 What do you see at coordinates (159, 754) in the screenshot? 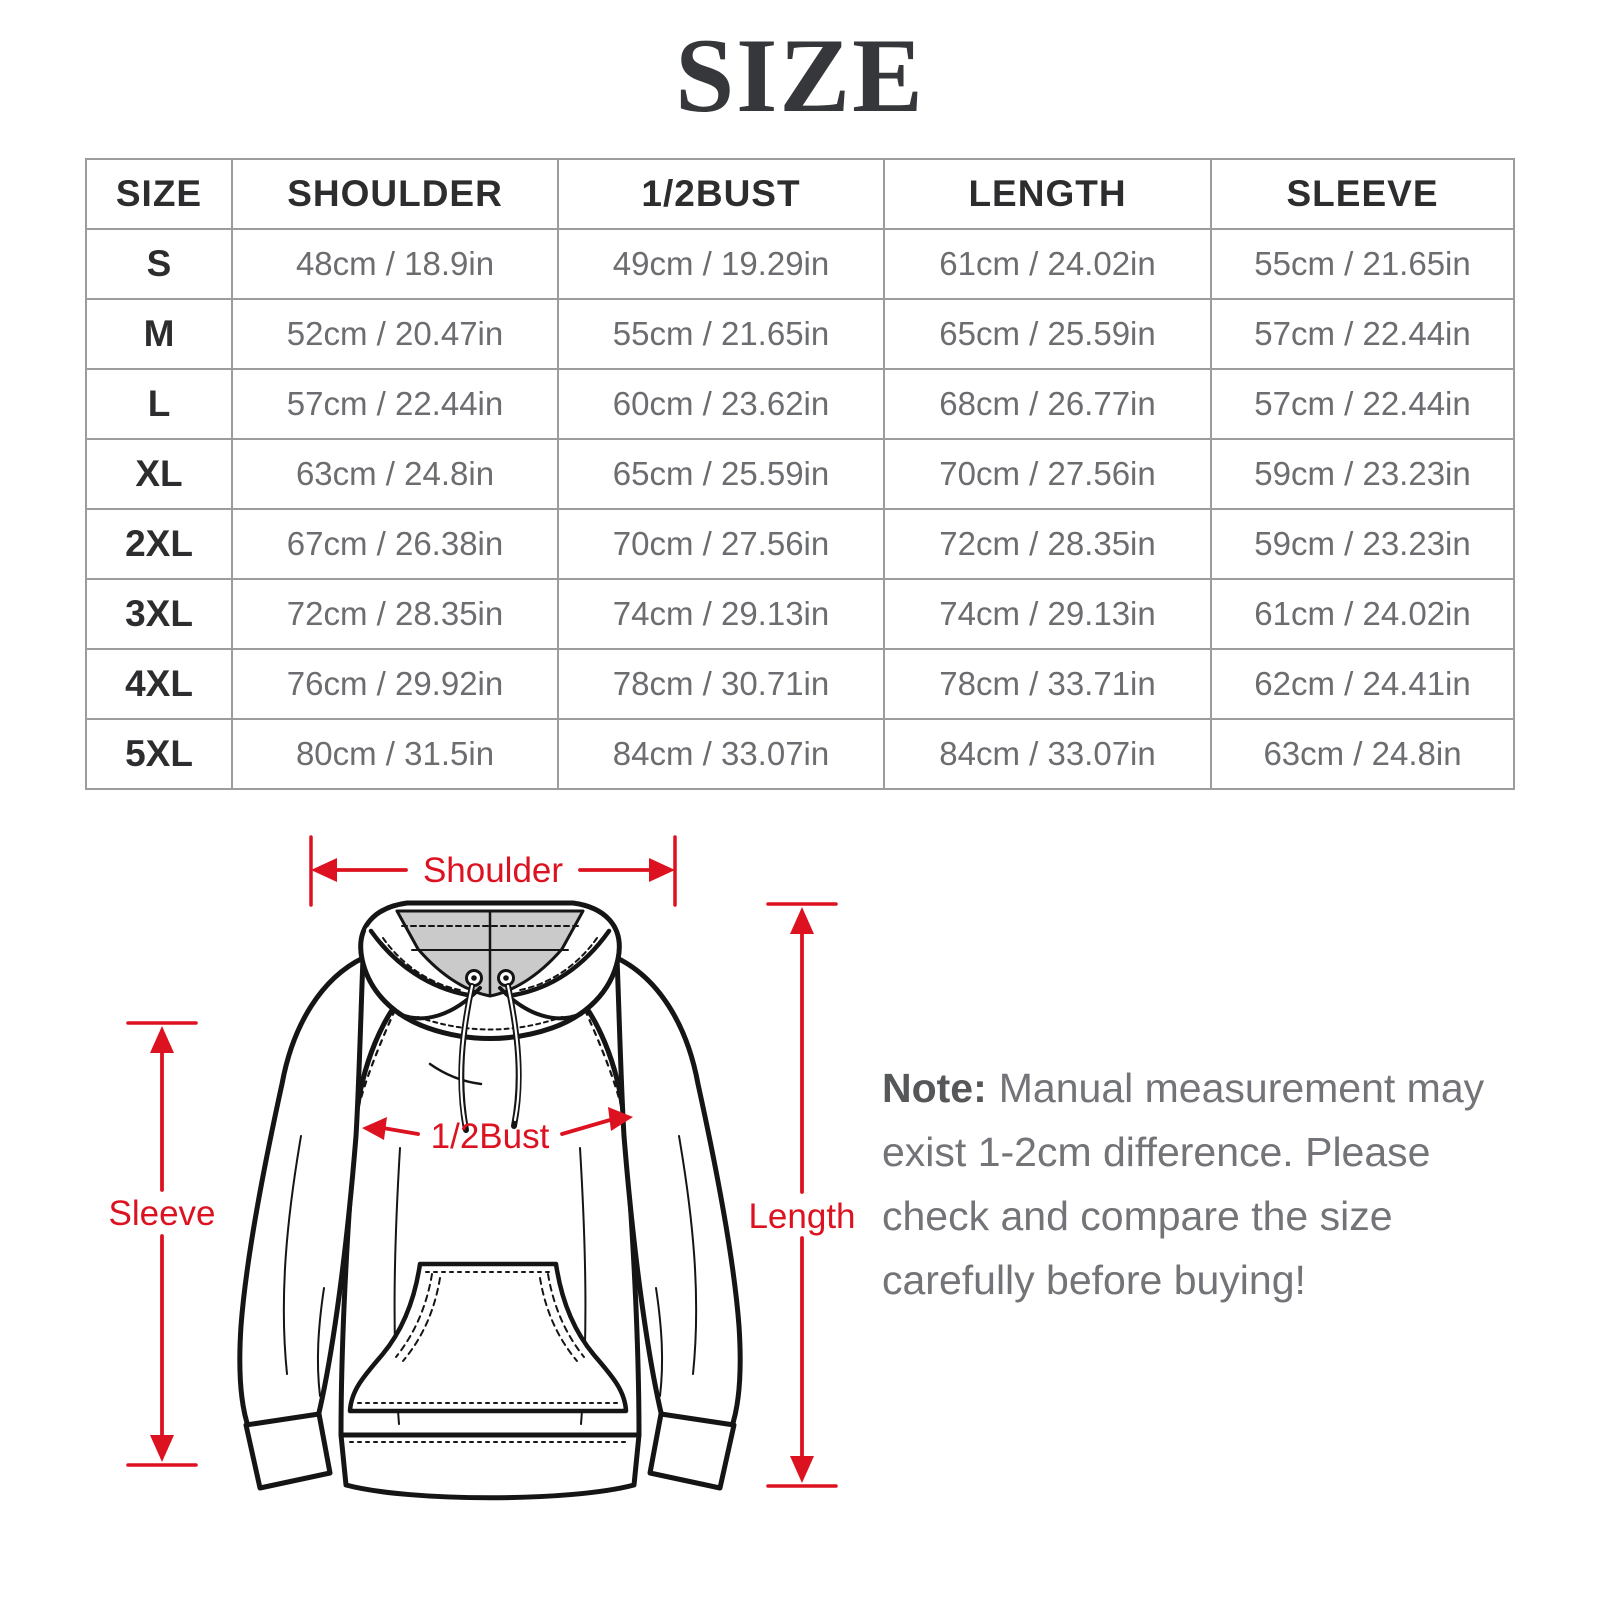
I see `size-label-cell: 5XL` at bounding box center [159, 754].